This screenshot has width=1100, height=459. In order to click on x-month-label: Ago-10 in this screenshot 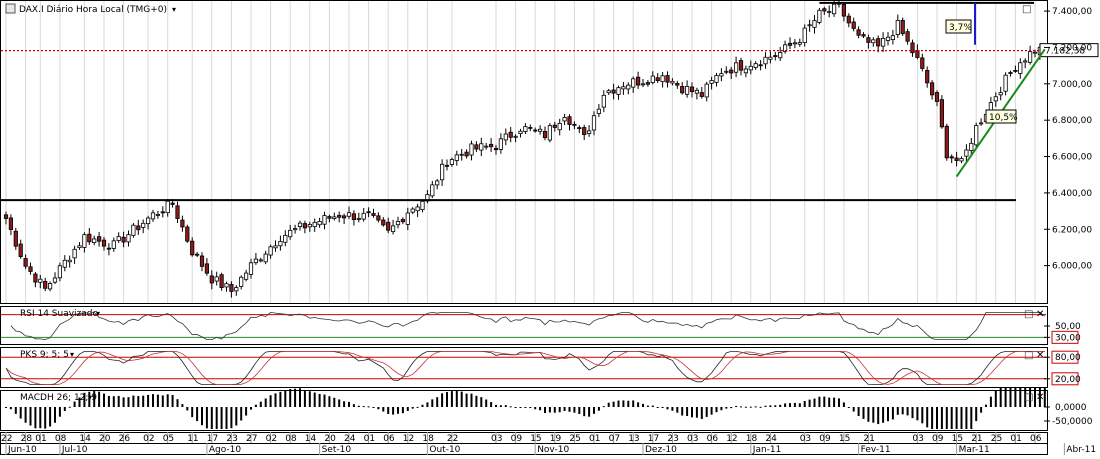, I will do `click(225, 450)`.